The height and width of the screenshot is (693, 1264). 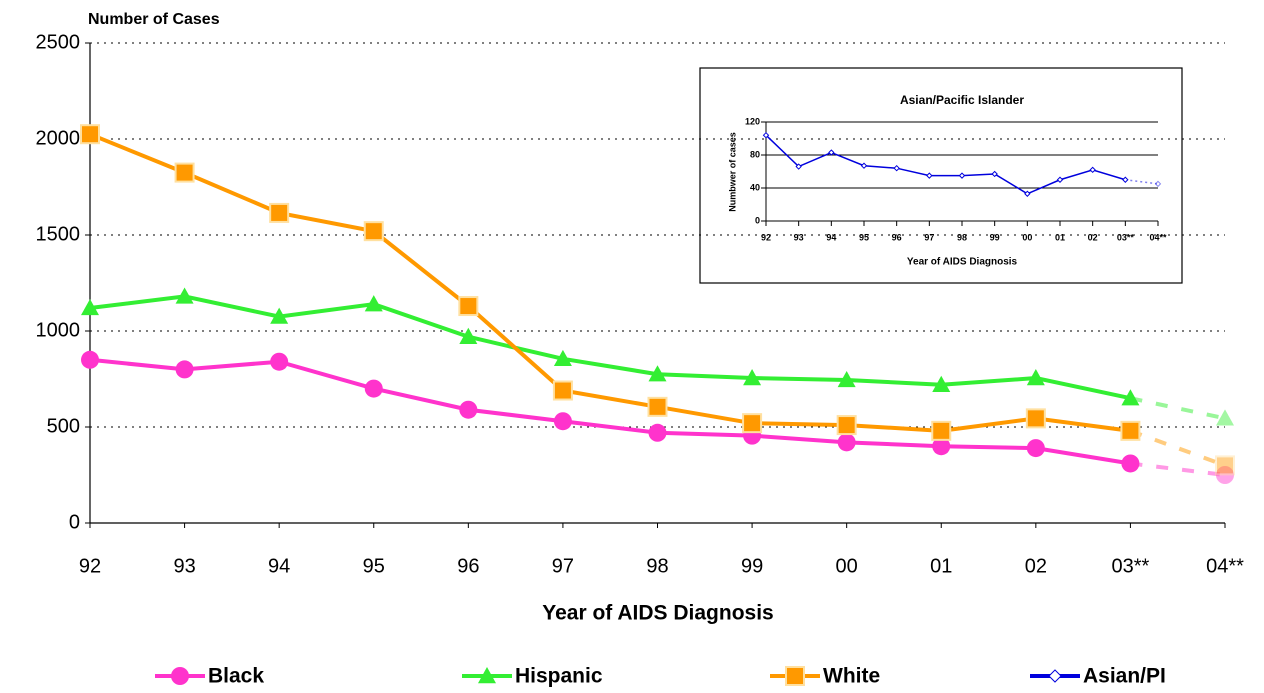 I want to click on y-tick-label: 500, so click(x=63, y=426).